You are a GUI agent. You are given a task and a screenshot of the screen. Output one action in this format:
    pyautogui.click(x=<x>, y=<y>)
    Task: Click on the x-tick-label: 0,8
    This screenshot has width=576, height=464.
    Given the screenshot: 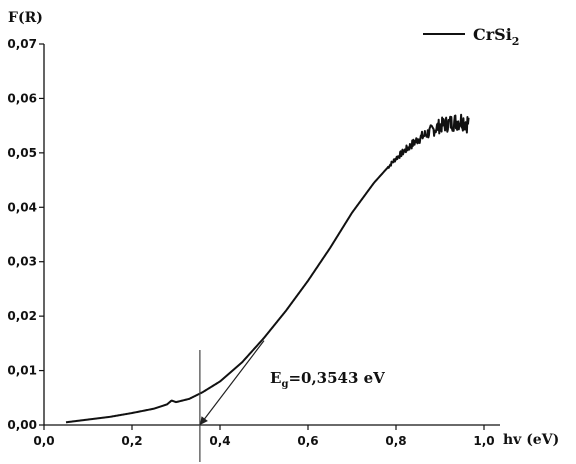 What is the action you would take?
    pyautogui.click(x=395, y=441)
    